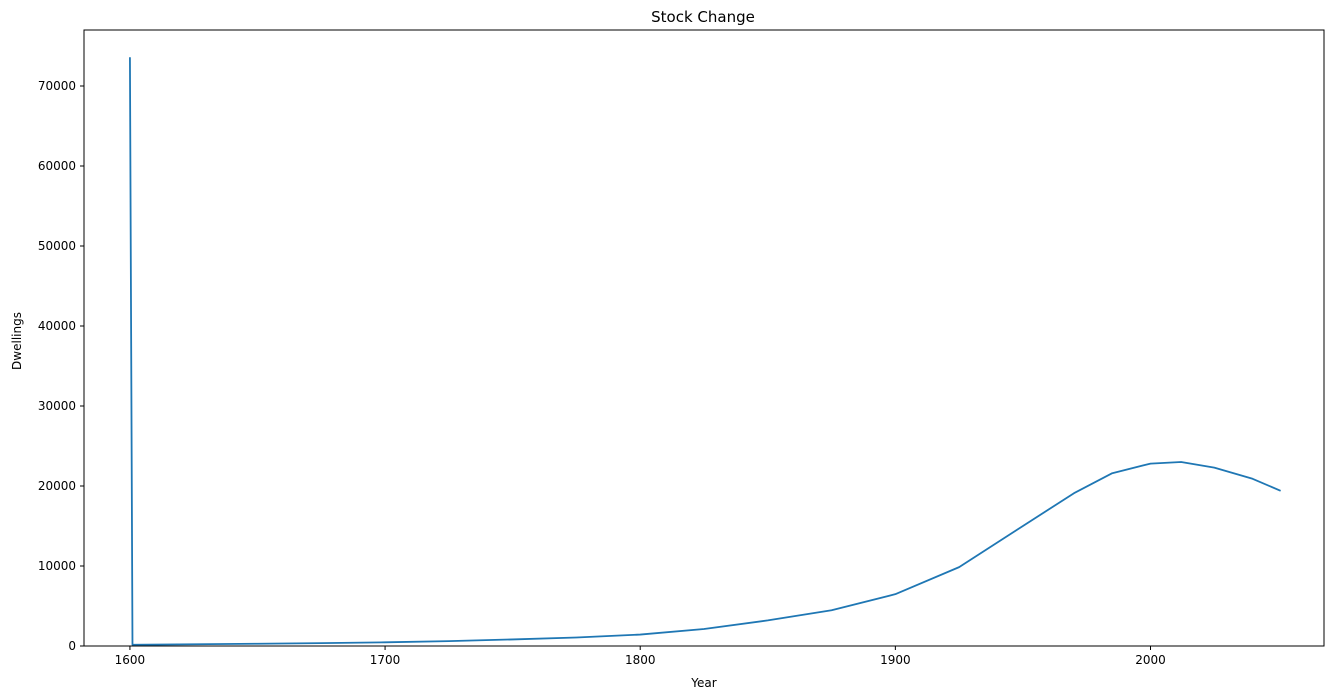 This screenshot has width=1333, height=699. What do you see at coordinates (17, 341) in the screenshot?
I see `y-axis-label: Dwellings` at bounding box center [17, 341].